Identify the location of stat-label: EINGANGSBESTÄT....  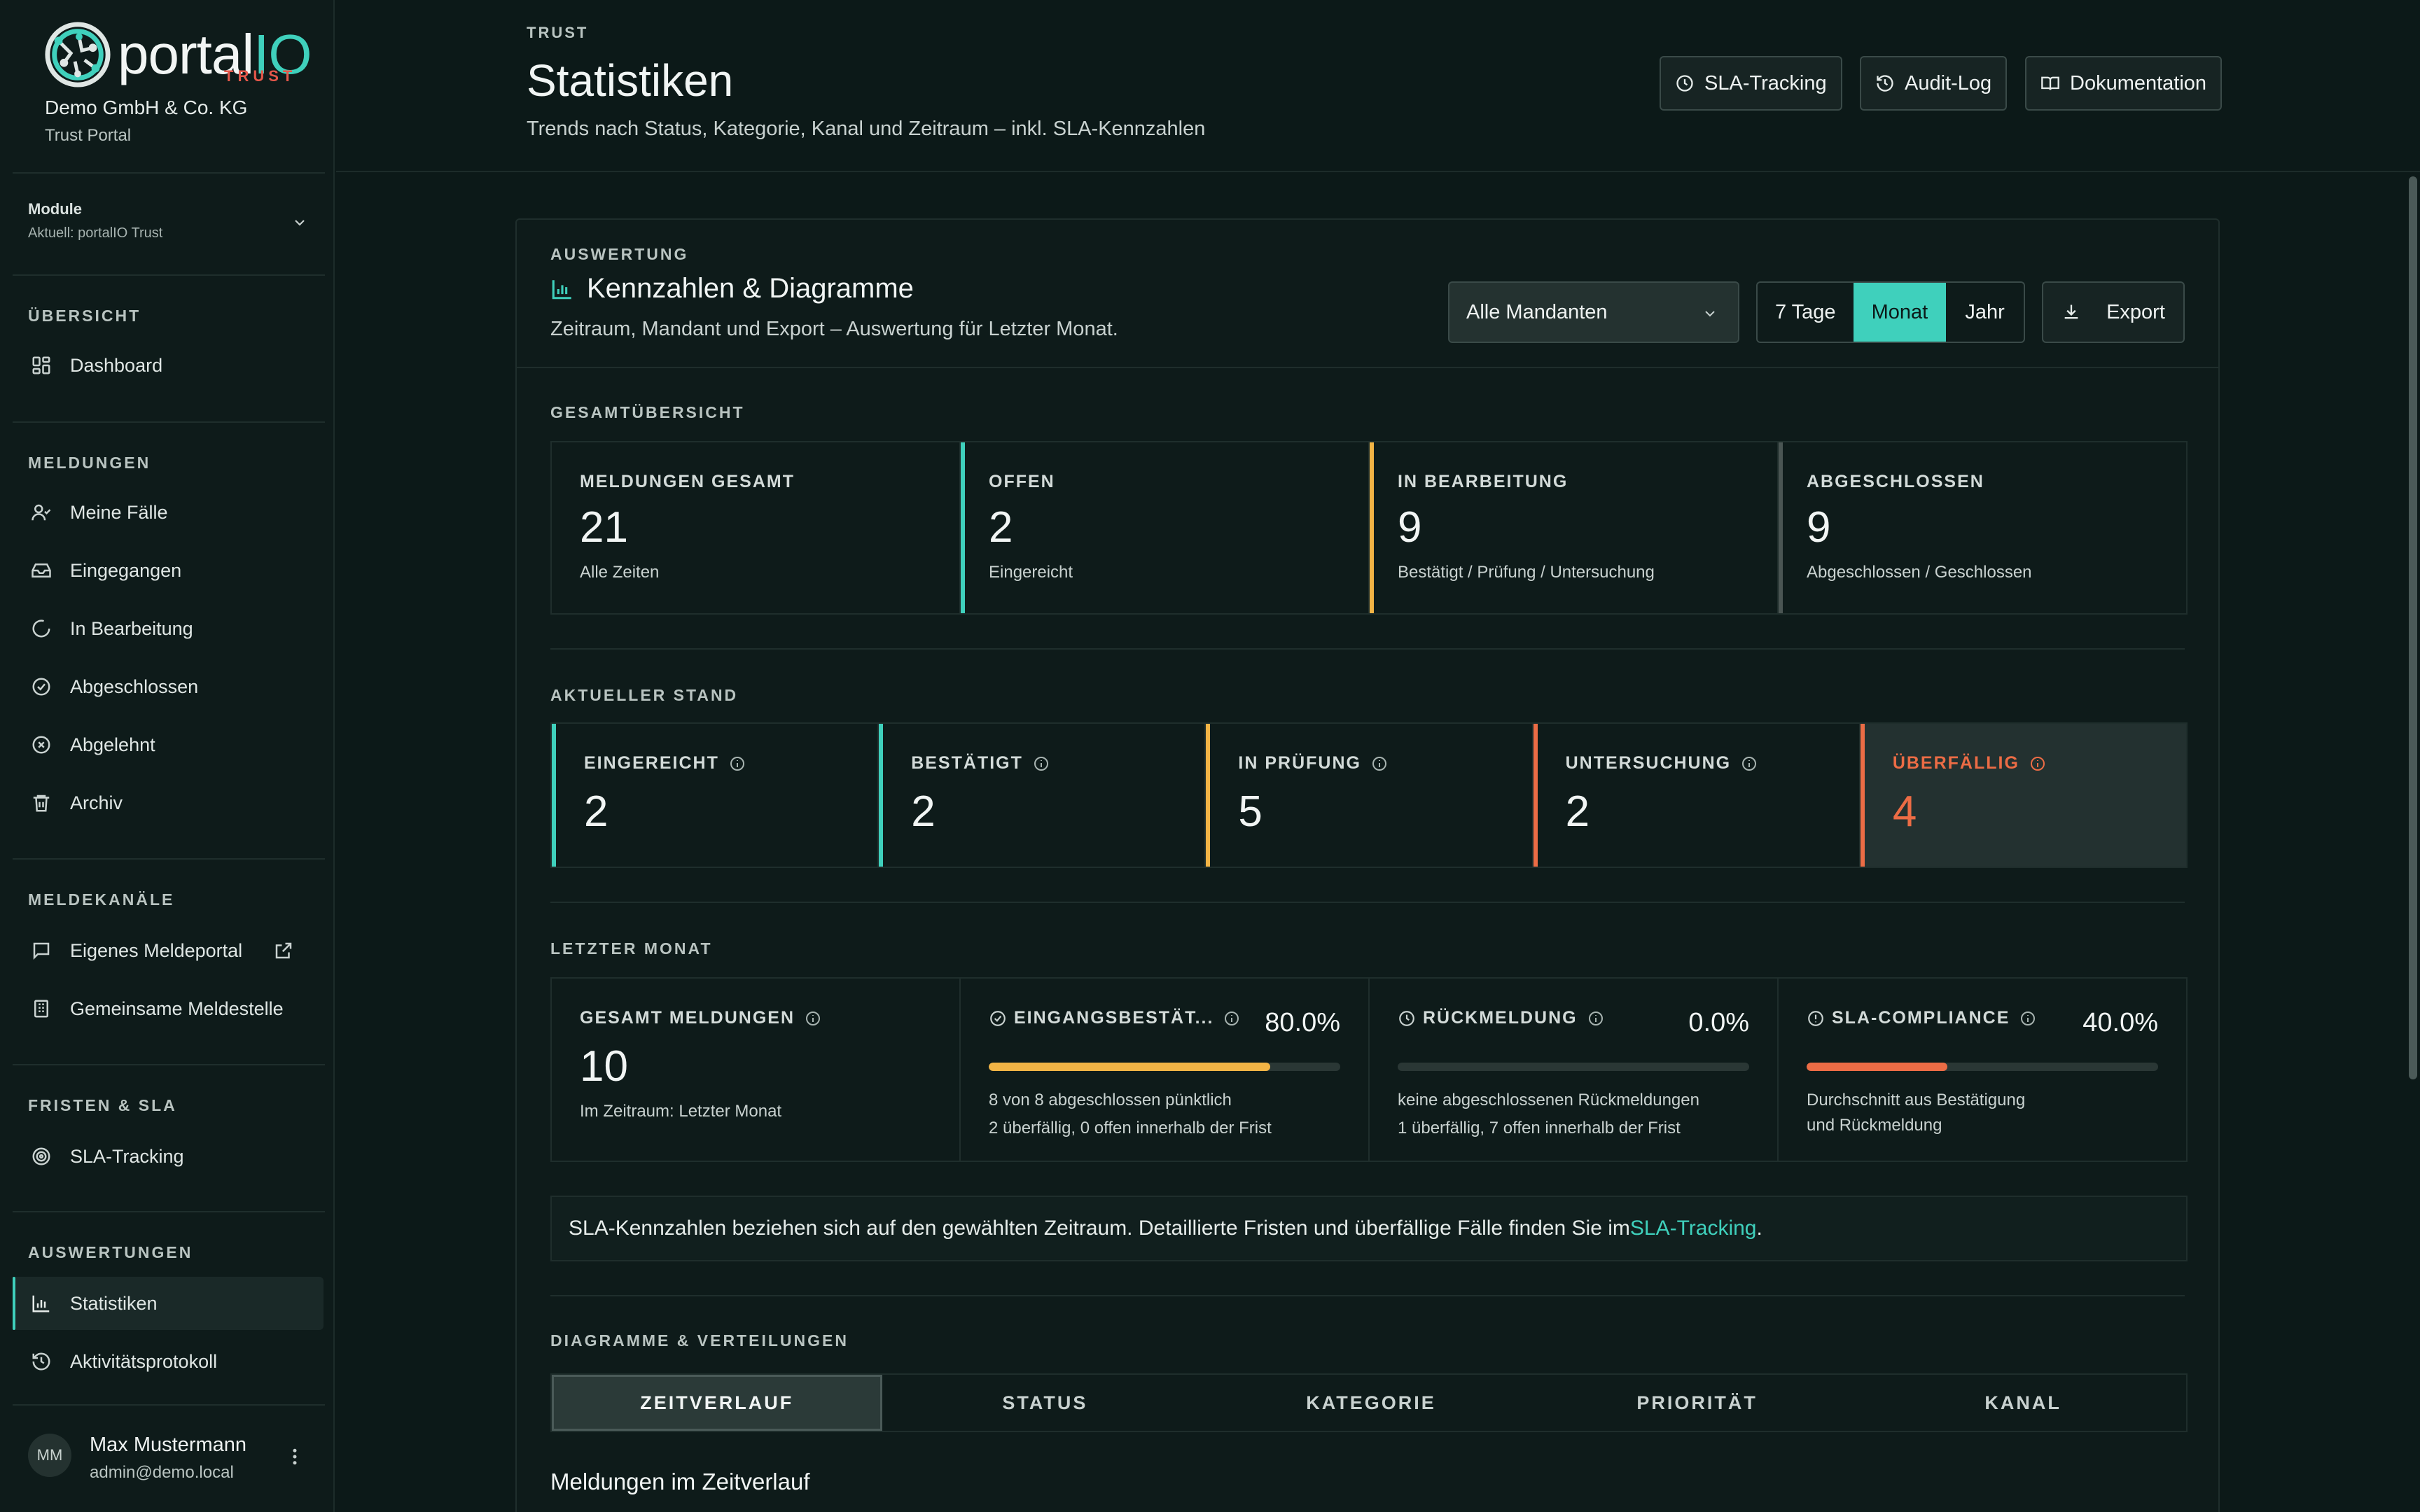
(1114, 1018).